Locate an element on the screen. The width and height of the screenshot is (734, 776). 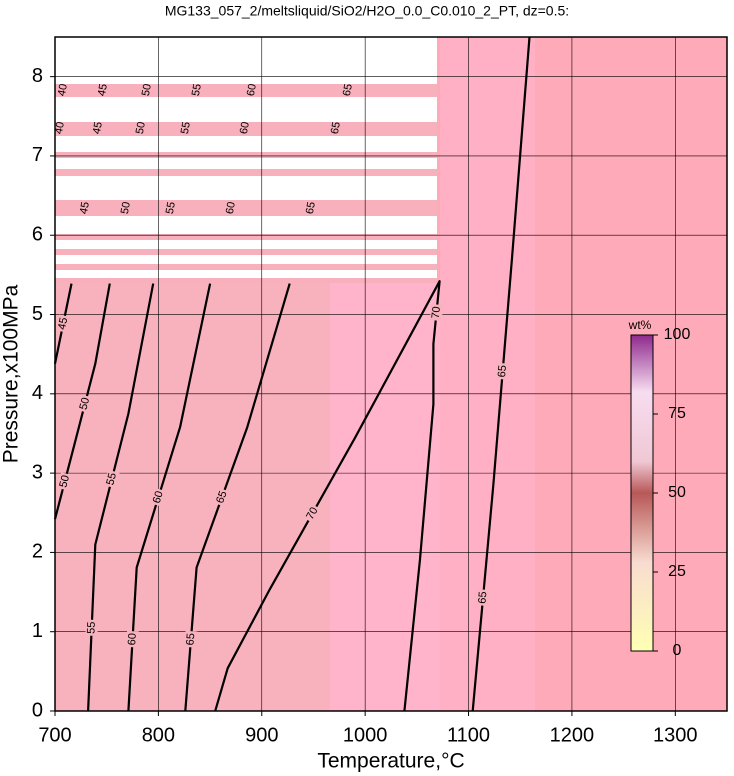
colorbar-tick-label: 0 is located at coordinates (677, 650).